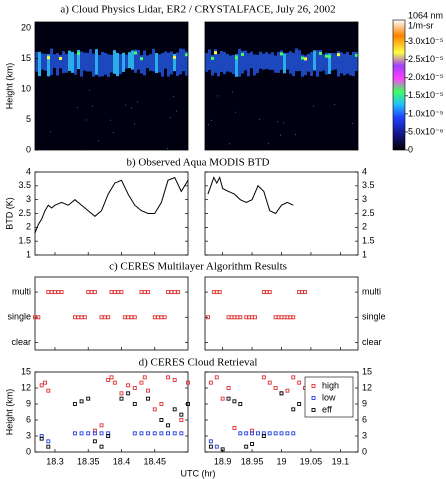 The width and height of the screenshot is (446, 479). I want to click on panel-title: b) Observed Aqua MODIS BTD, so click(198, 163).